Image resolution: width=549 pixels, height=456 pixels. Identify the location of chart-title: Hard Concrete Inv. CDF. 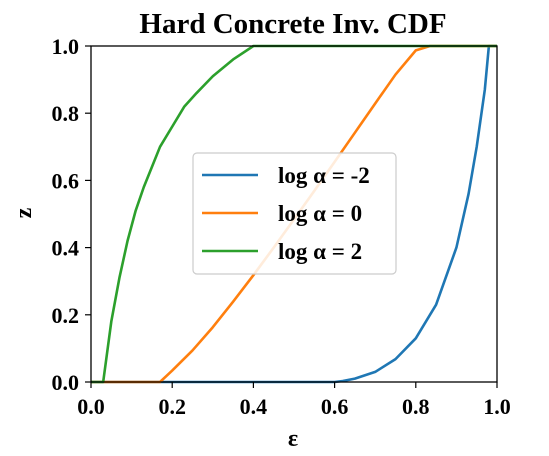
(292, 24).